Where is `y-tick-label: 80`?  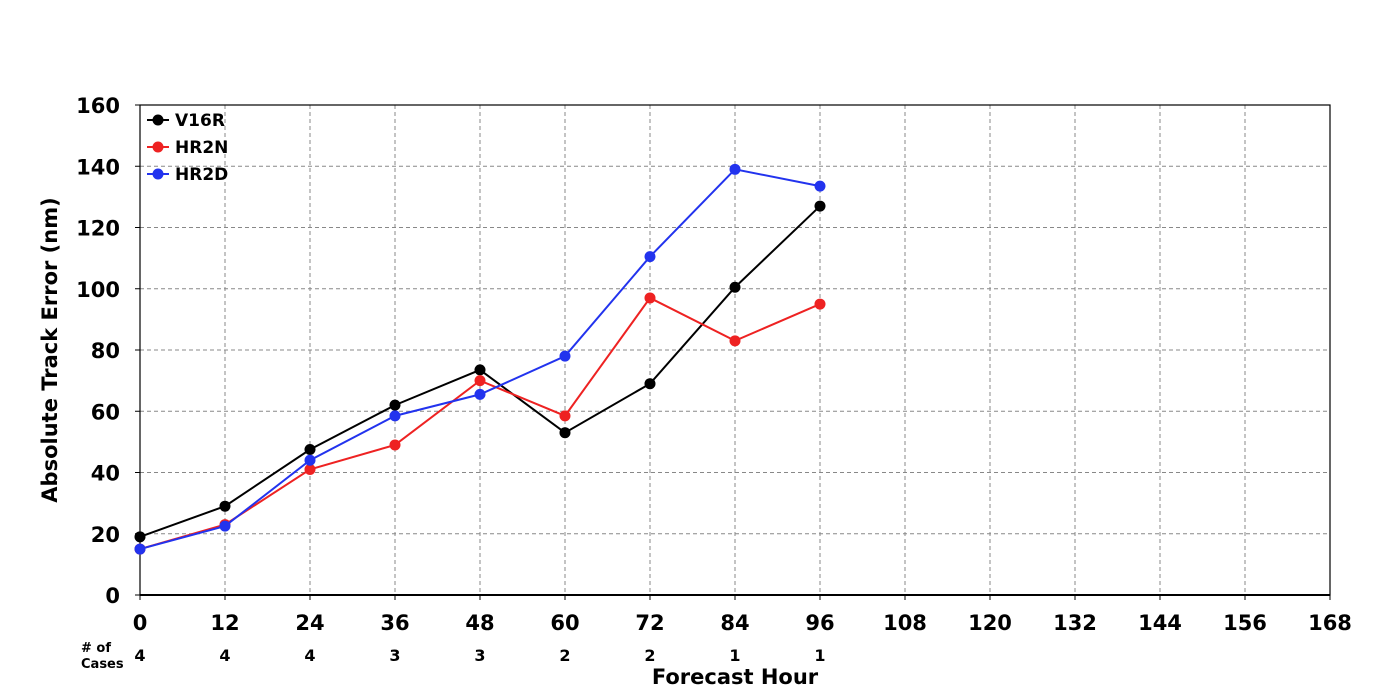 y-tick-label: 80 is located at coordinates (105, 351).